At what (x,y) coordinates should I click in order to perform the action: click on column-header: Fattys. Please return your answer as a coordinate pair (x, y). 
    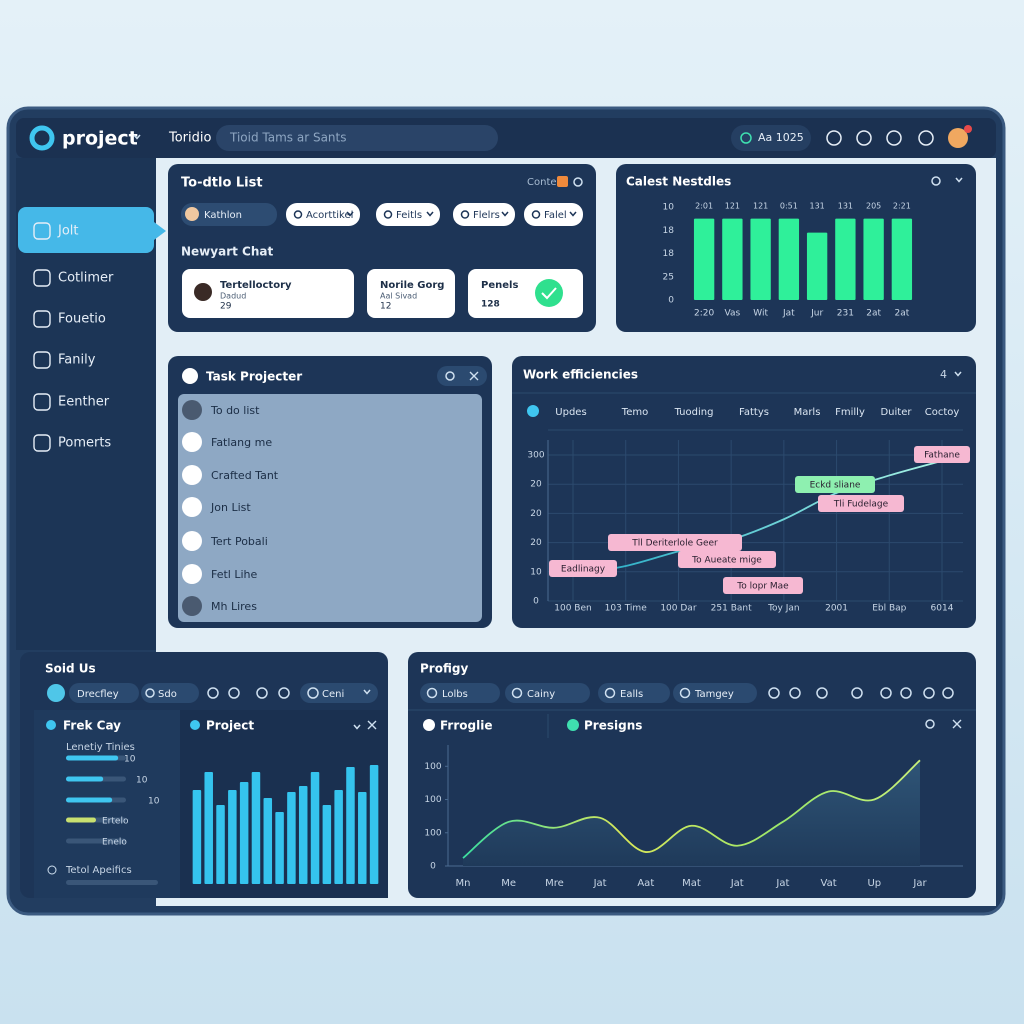
    Looking at the image, I should click on (754, 412).